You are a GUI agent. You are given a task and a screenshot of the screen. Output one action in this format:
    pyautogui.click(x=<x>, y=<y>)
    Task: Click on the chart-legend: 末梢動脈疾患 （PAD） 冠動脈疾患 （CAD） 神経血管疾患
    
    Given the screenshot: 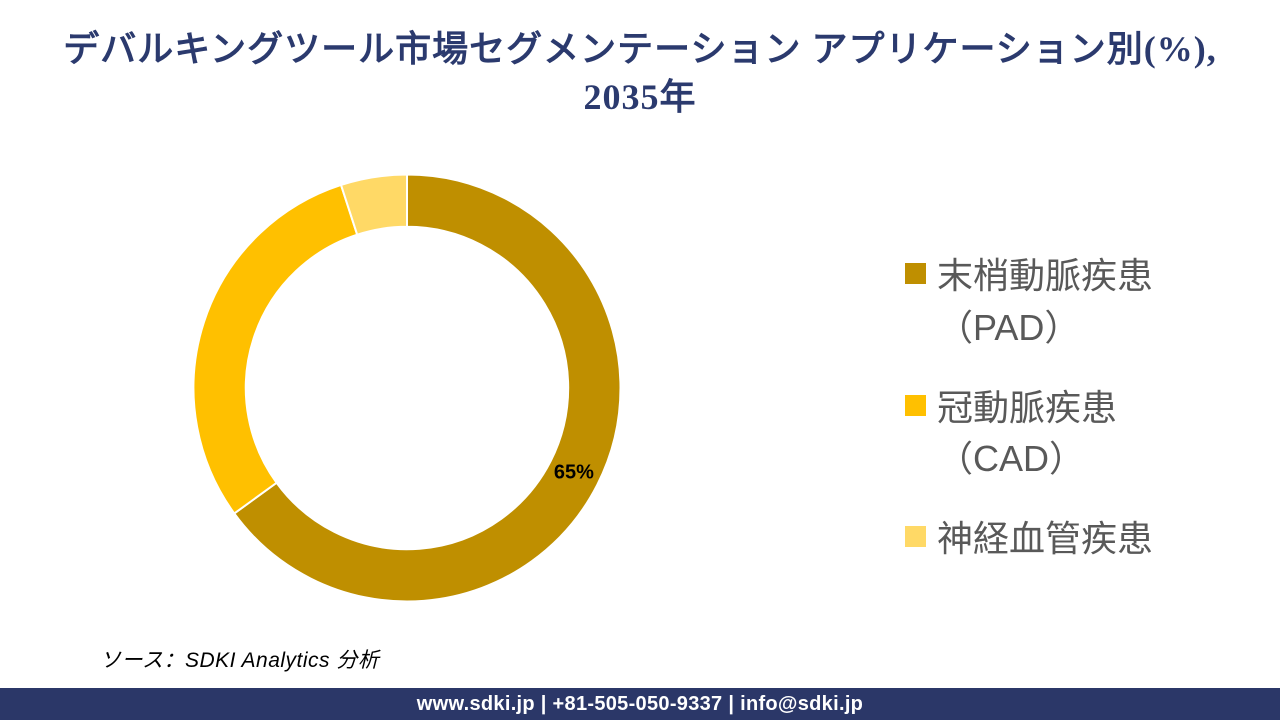 What is the action you would take?
    pyautogui.click(x=1070, y=421)
    